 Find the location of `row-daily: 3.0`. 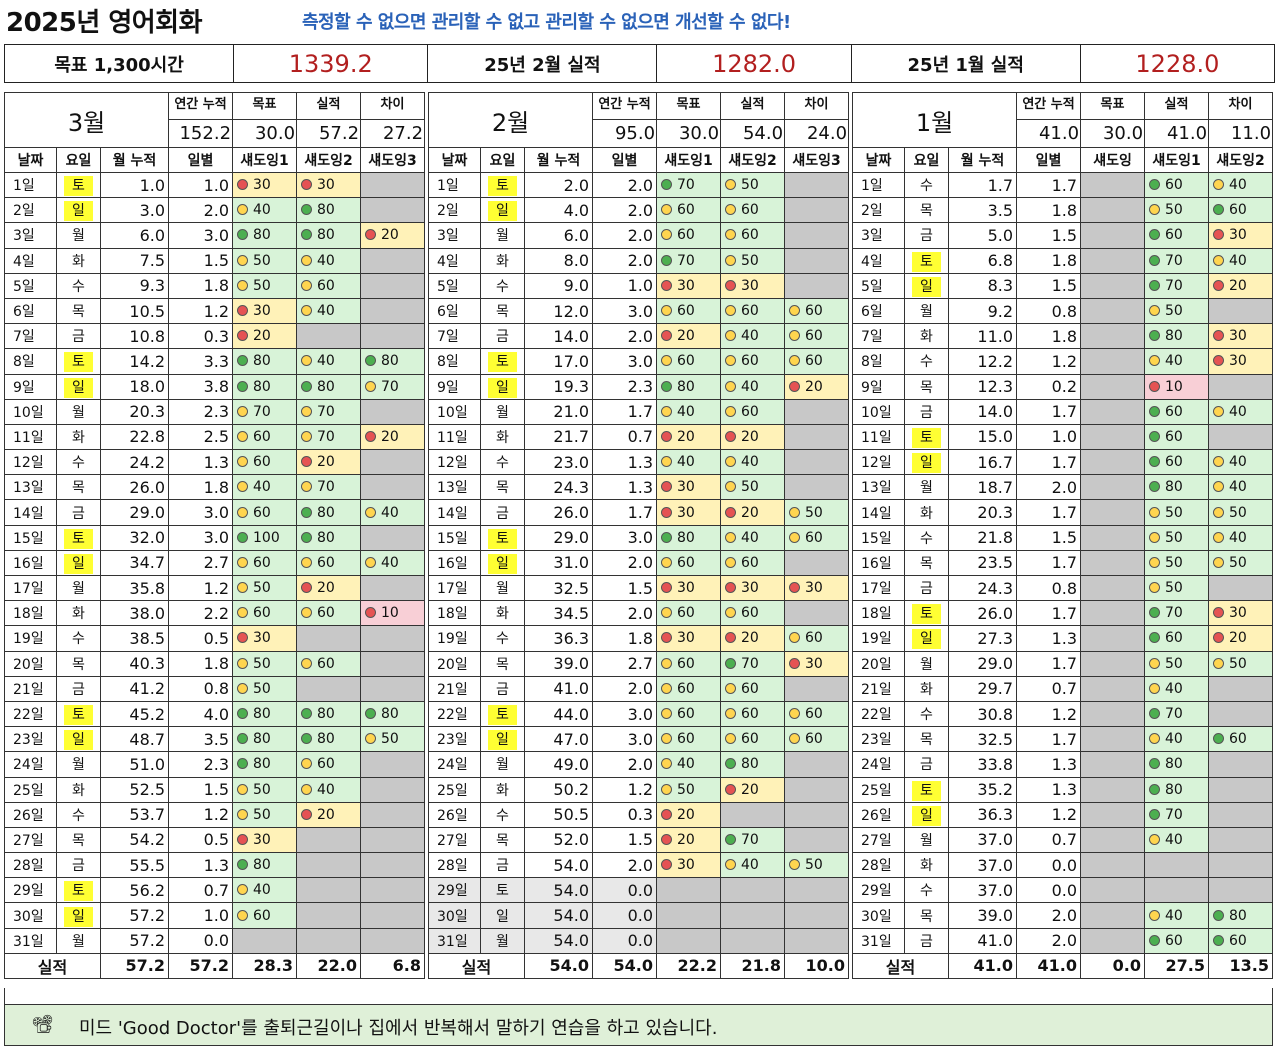

row-daily: 3.0 is located at coordinates (201, 537).